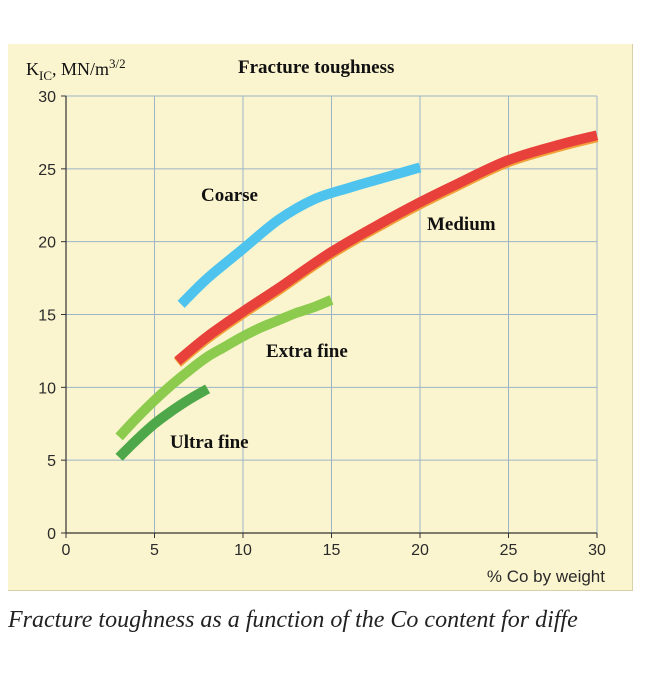  What do you see at coordinates (80, 69) in the screenshot?
I see `y-axis-label-rest: , MN/m` at bounding box center [80, 69].